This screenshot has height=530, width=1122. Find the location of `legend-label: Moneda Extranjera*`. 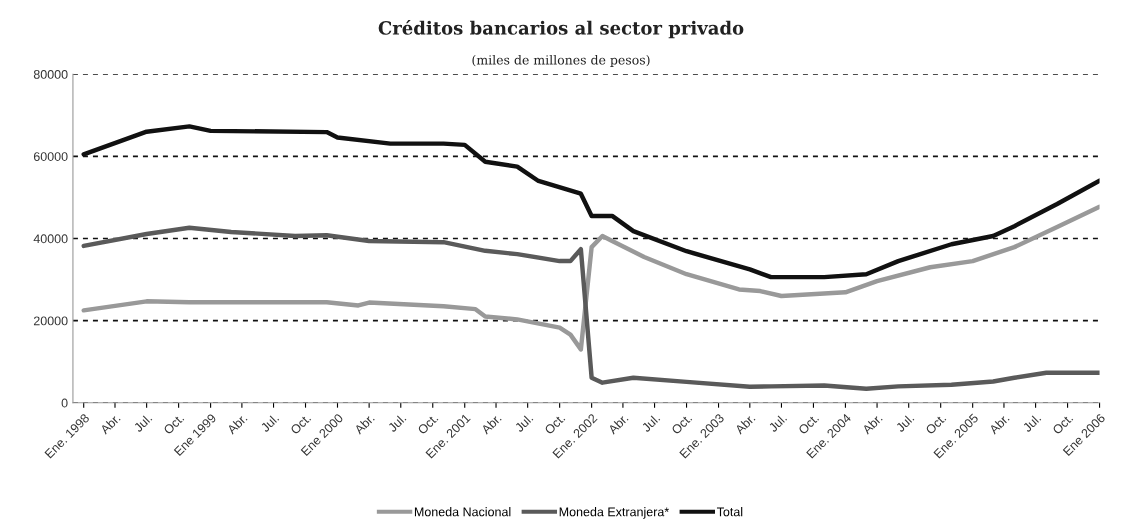

legend-label: Moneda Extranjera* is located at coordinates (614, 513).